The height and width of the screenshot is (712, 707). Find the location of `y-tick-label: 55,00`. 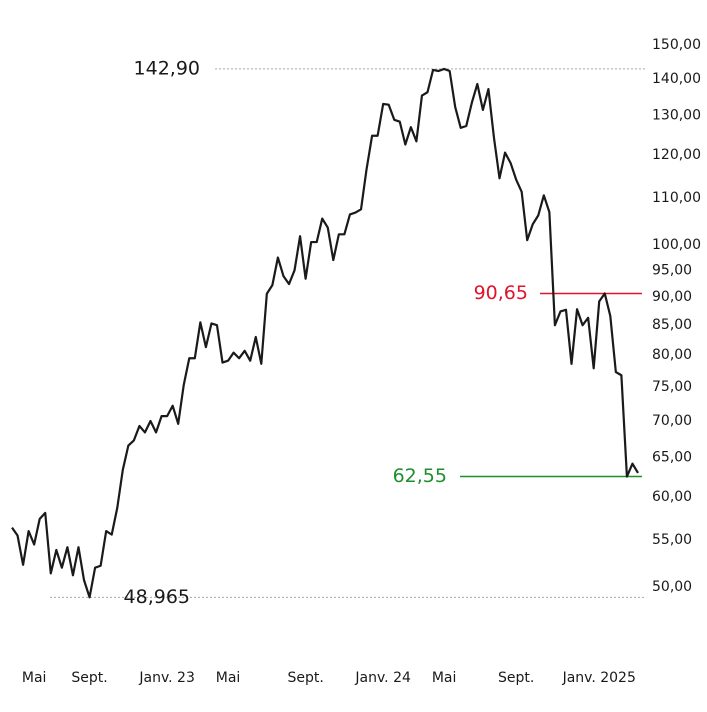

y-tick-label: 55,00 is located at coordinates (672, 540).